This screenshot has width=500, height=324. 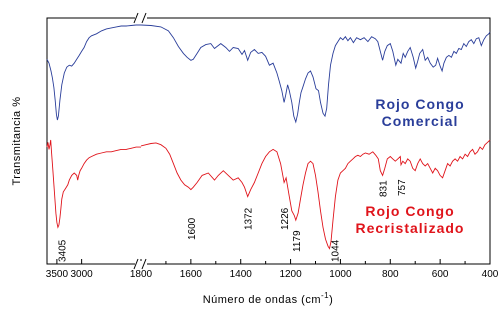 What do you see at coordinates (410, 228) in the screenshot?
I see `series-label-2-line2: Recristalizado` at bounding box center [410, 228].